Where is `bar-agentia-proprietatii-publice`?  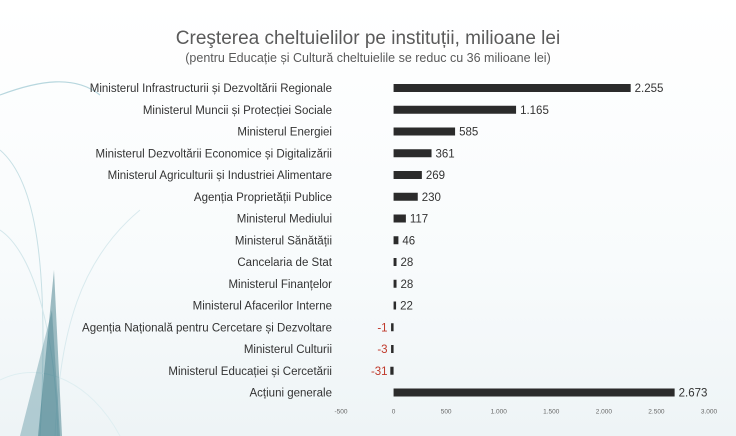 bar-agentia-proprietatii-publice is located at coordinates (405, 196).